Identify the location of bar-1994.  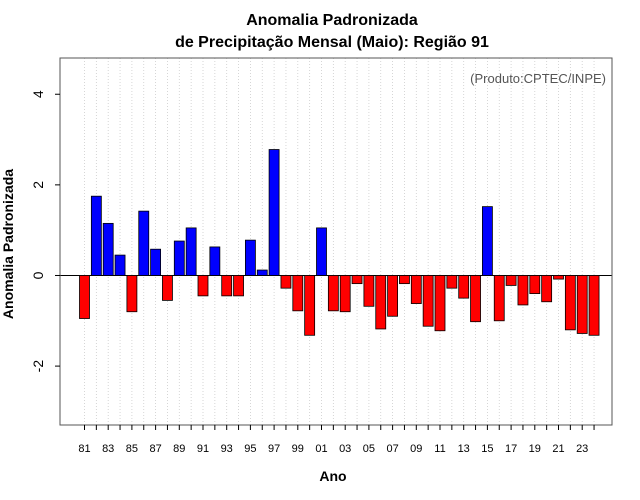
(238, 286).